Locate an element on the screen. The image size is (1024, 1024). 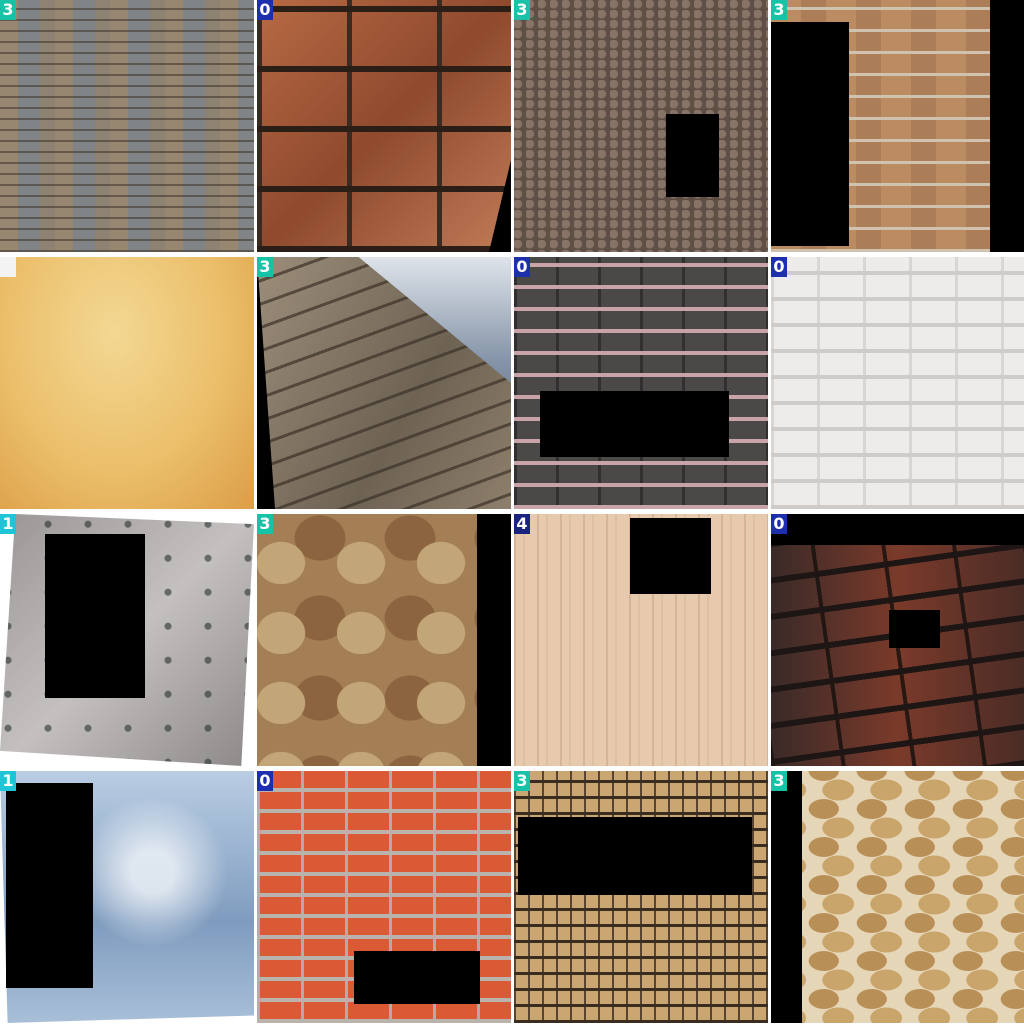
texture-rough-stone is located at coordinates (384, 640).